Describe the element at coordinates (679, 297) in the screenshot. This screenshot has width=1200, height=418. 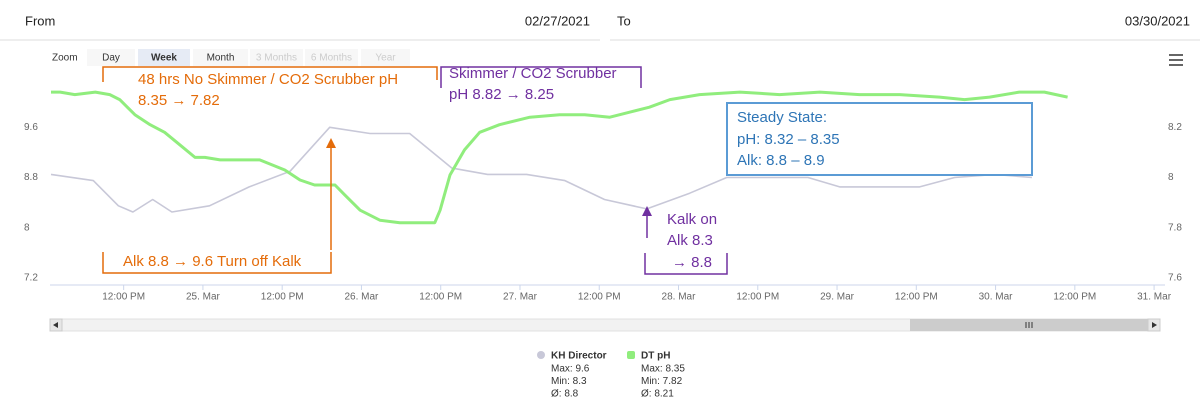
I see `x-tick-label: 28. Mar` at that location.